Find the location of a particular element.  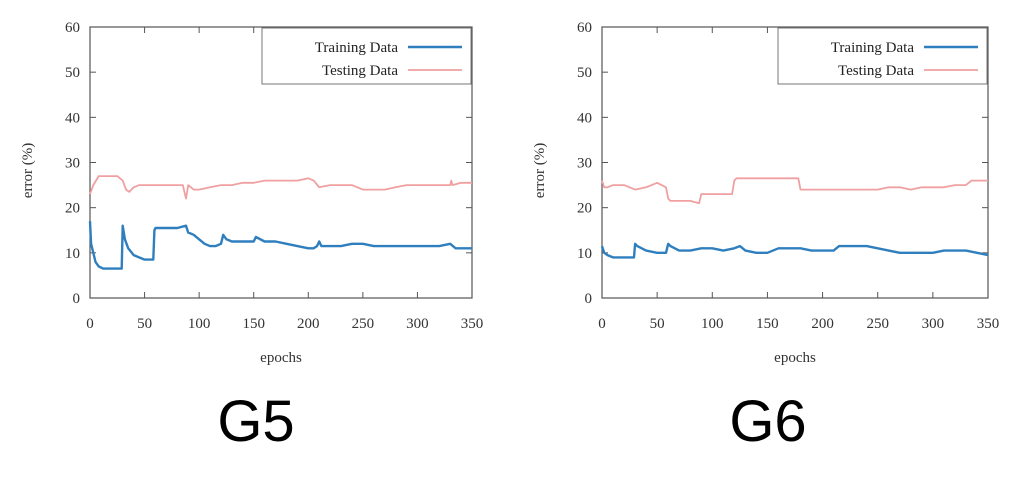

panel-label-g6: G6 is located at coordinates (768, 421).